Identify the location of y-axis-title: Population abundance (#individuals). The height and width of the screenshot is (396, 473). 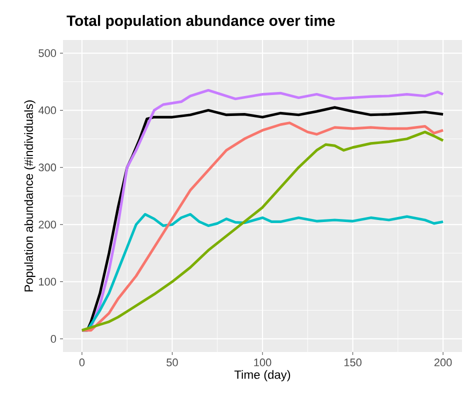
(30, 196).